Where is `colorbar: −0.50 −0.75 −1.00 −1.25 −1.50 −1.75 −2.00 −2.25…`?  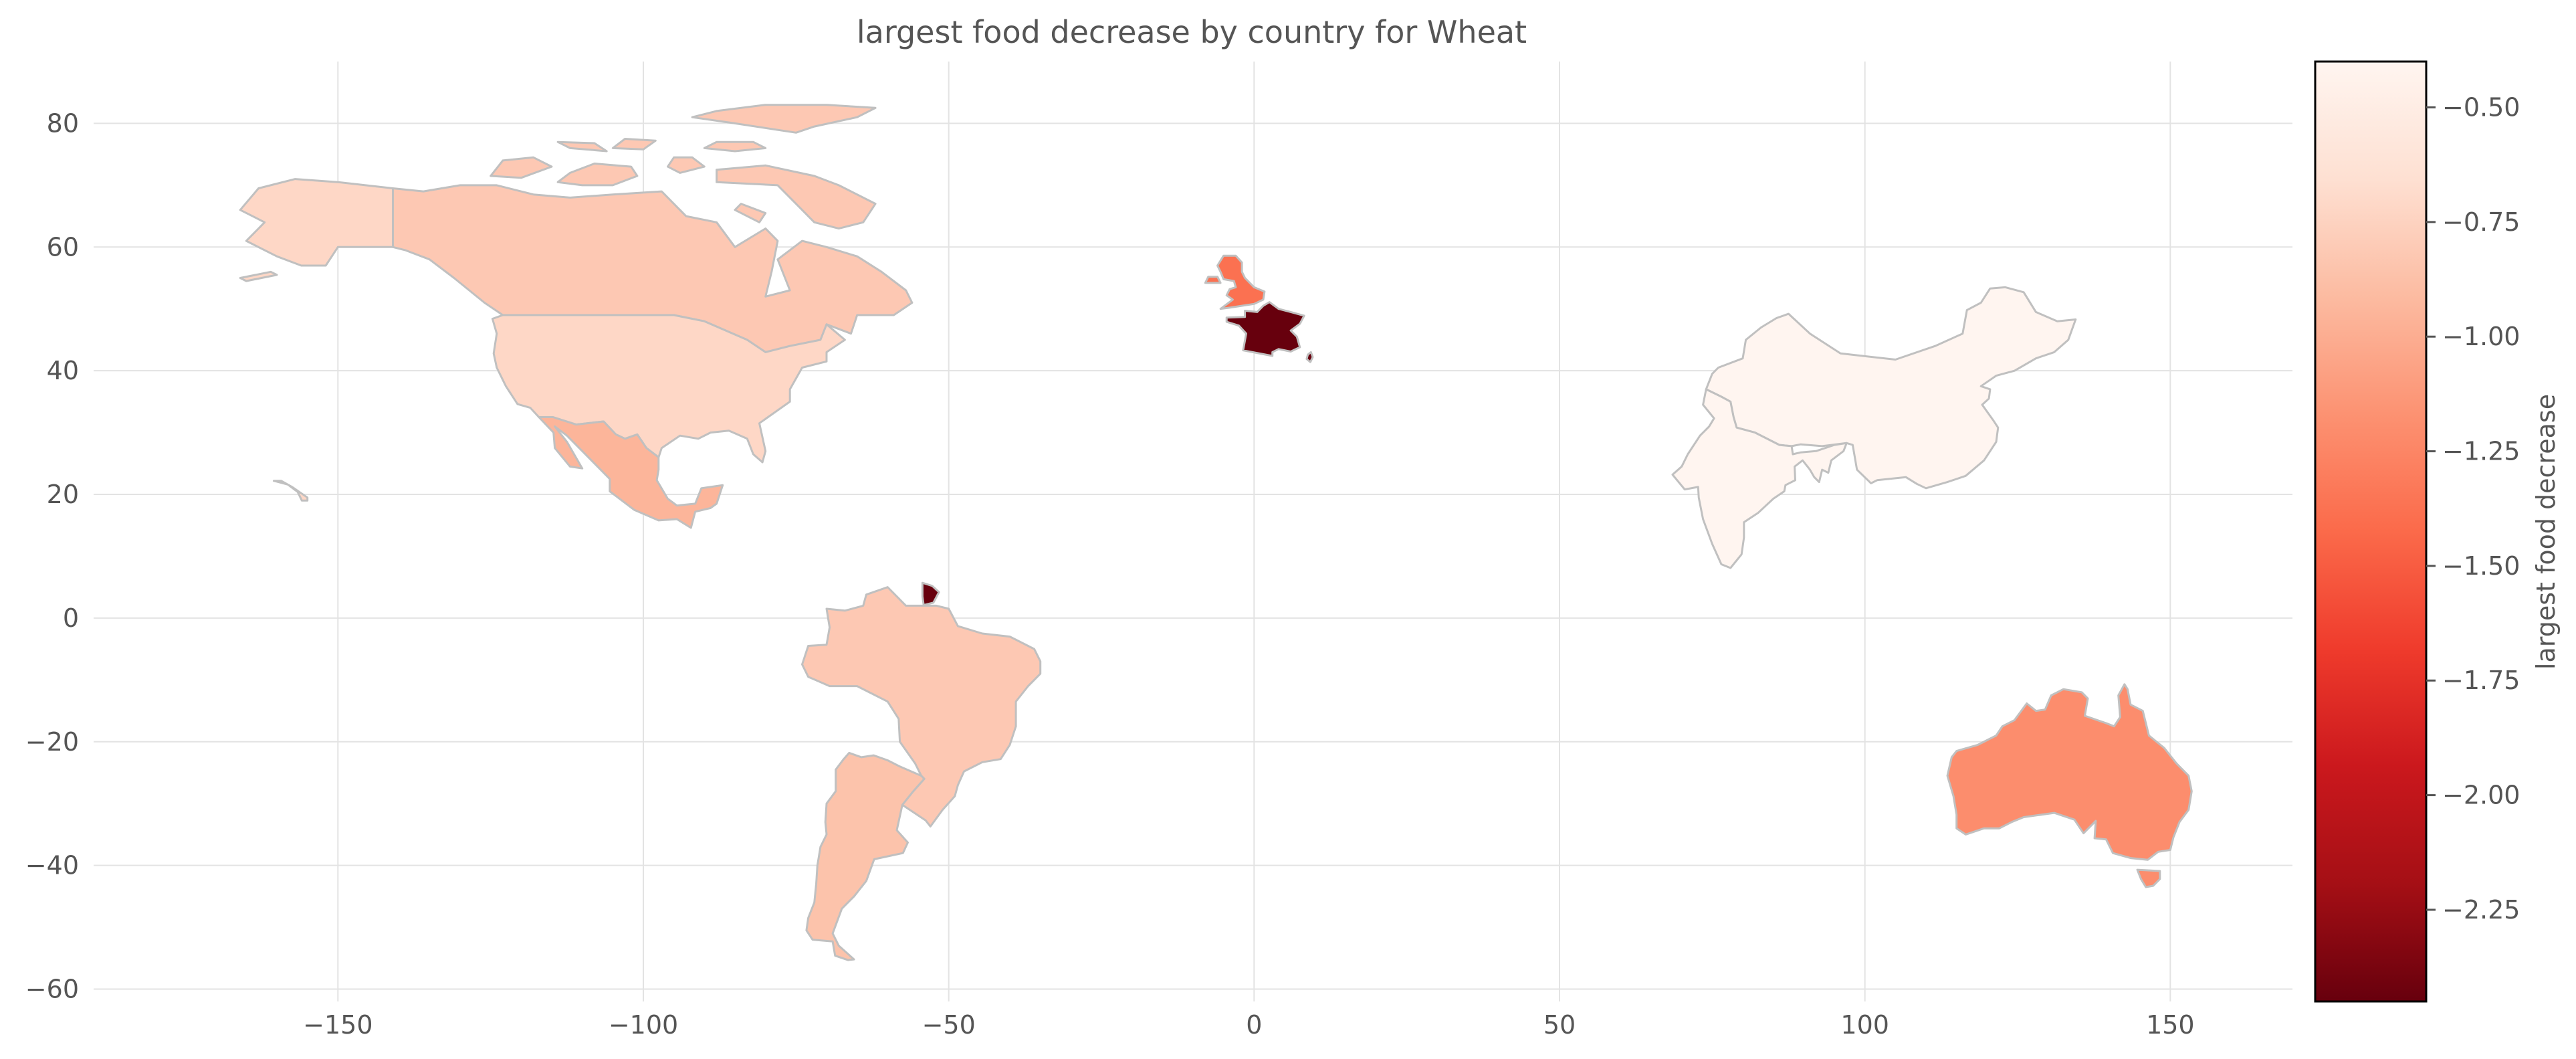 colorbar: −0.50 −0.75 −1.00 −1.25 −1.50 −1.75 −2.00 −2.25… is located at coordinates (2438, 531).